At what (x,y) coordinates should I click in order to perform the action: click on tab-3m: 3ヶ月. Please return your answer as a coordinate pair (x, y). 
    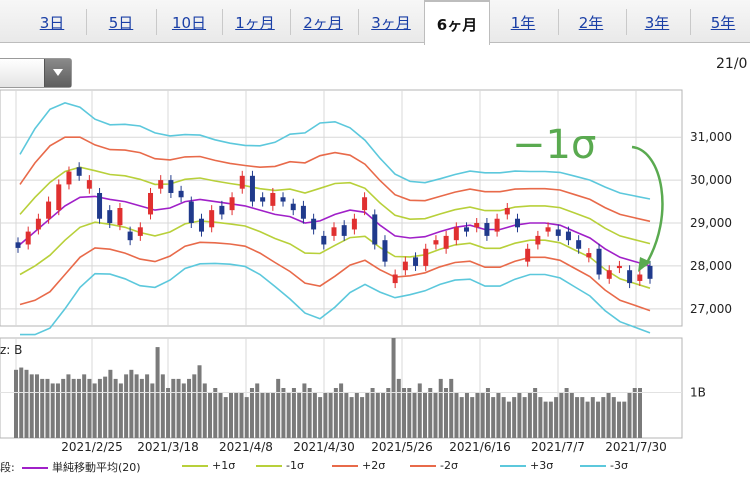
    Looking at the image, I should click on (391, 23).